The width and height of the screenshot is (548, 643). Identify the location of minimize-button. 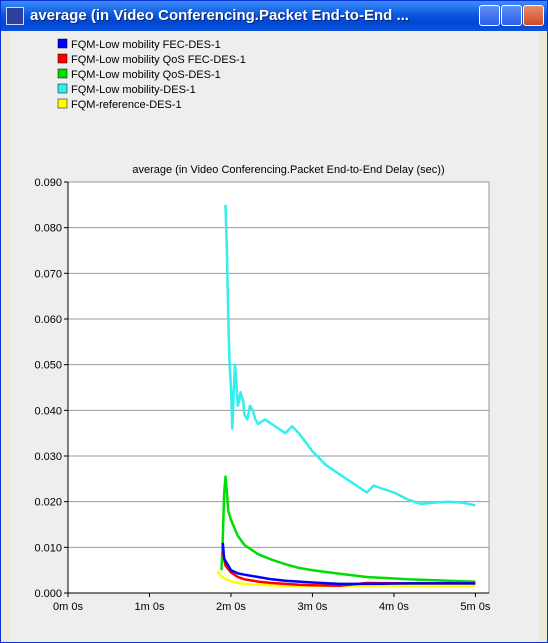
(489, 15).